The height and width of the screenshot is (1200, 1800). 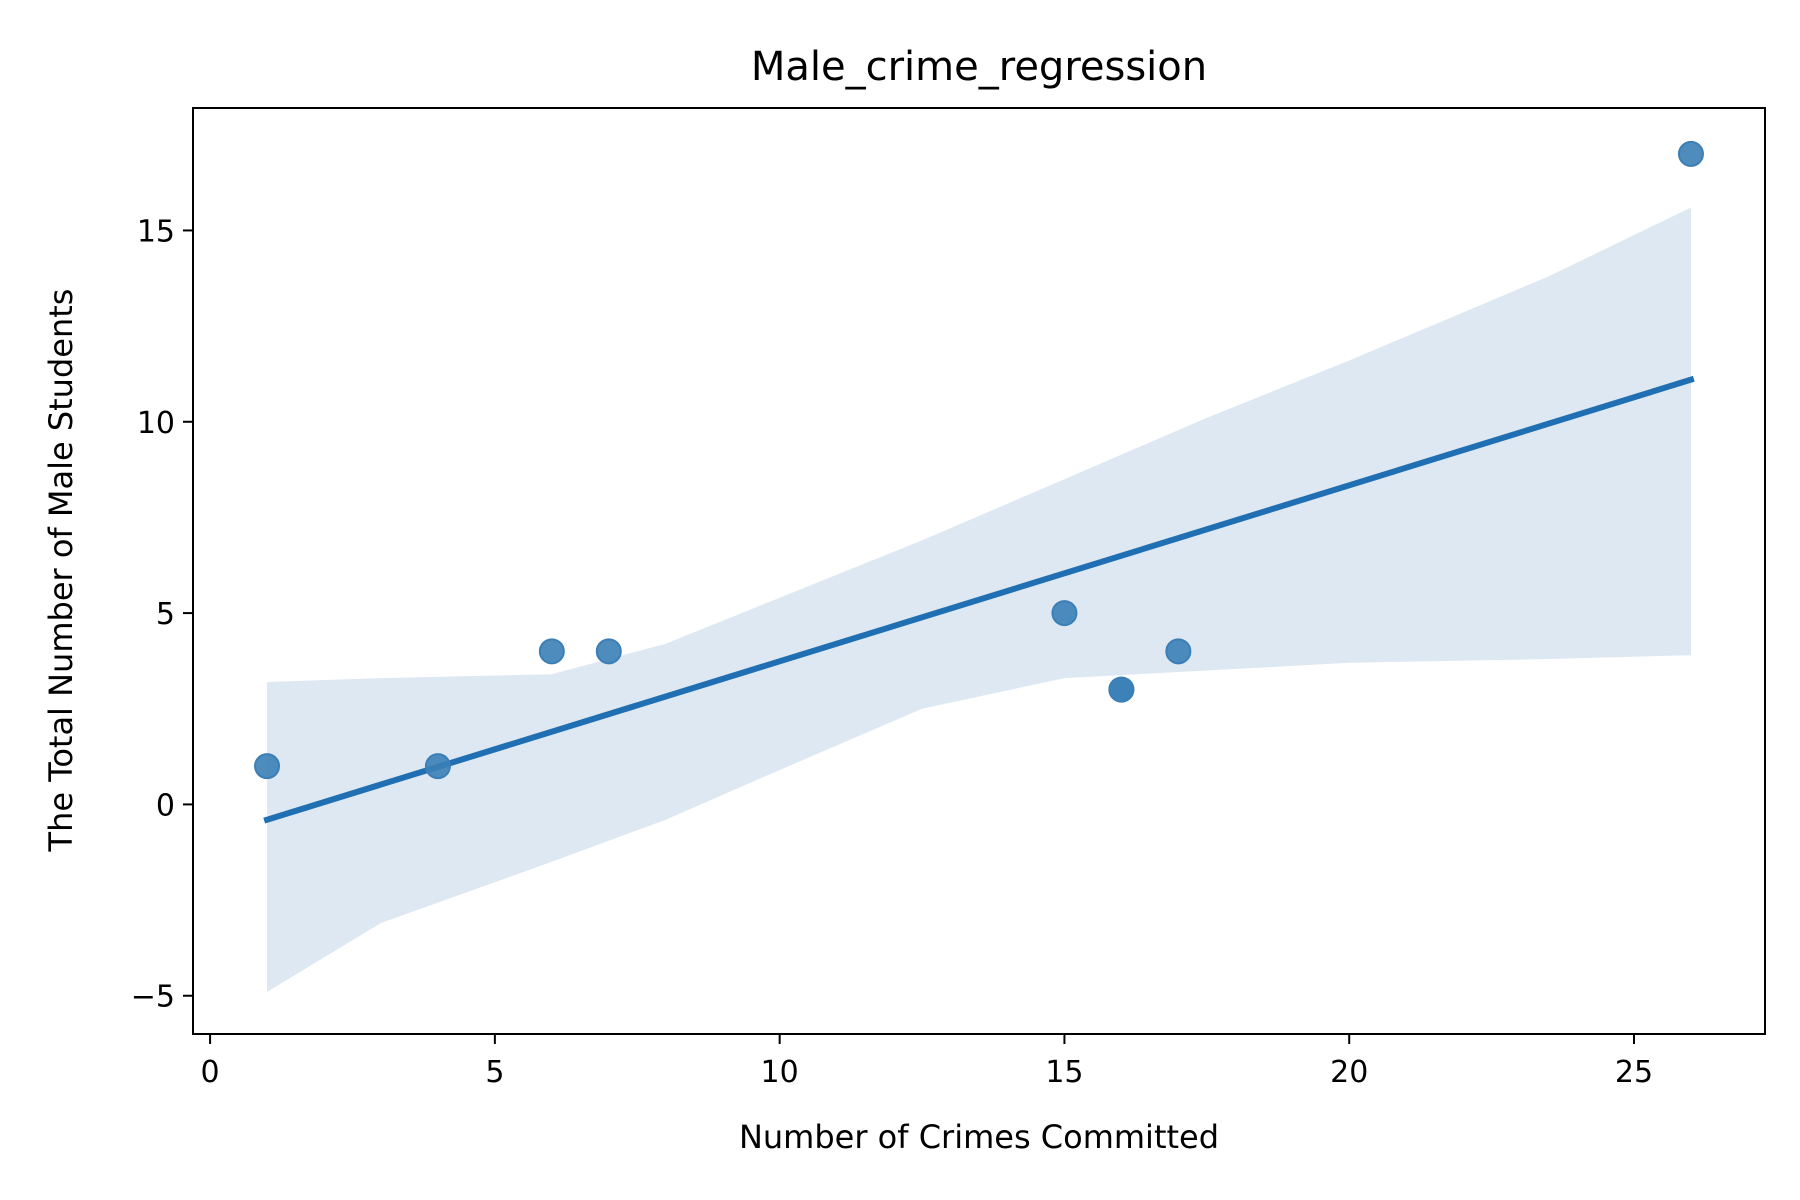 What do you see at coordinates (1349, 1072) in the screenshot?
I see `x-tick-label: 20` at bounding box center [1349, 1072].